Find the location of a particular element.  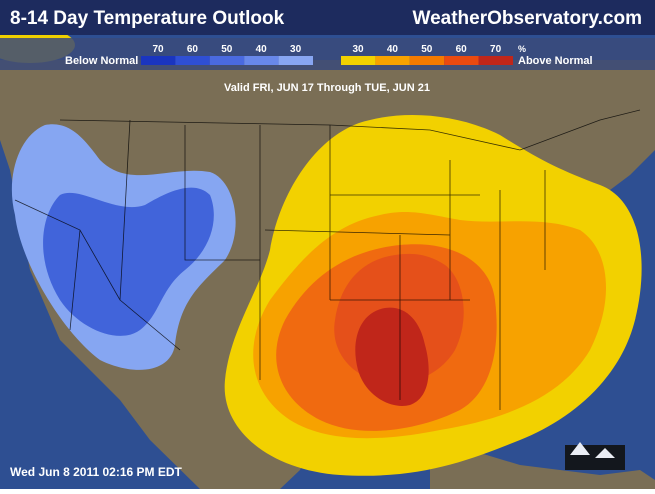

legend-unit: % is located at coordinates (522, 49).